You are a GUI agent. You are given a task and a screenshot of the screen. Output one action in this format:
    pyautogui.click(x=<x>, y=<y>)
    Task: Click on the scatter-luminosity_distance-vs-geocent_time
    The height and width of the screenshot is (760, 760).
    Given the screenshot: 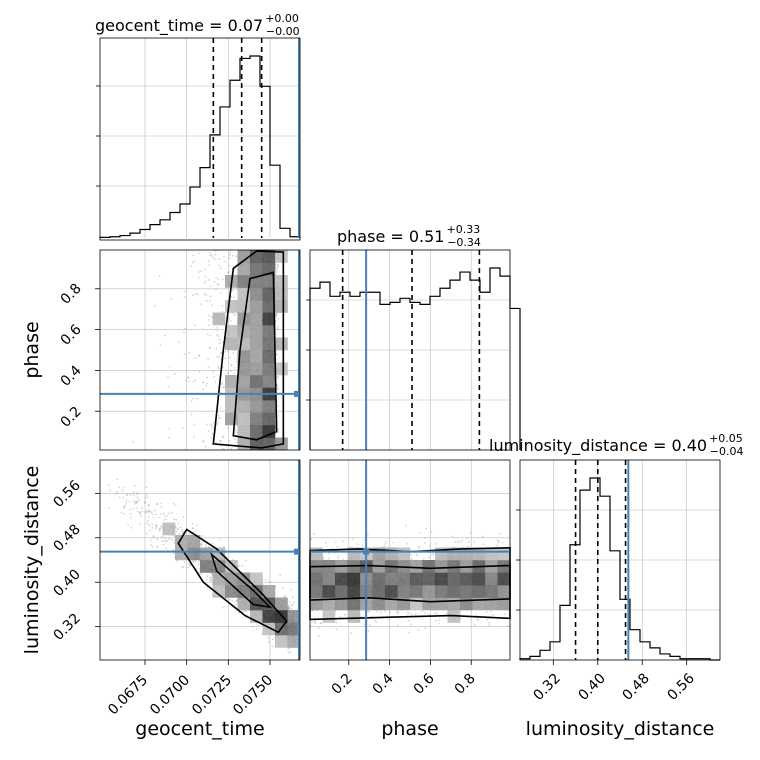 What is the action you would take?
    pyautogui.click(x=204, y=566)
    